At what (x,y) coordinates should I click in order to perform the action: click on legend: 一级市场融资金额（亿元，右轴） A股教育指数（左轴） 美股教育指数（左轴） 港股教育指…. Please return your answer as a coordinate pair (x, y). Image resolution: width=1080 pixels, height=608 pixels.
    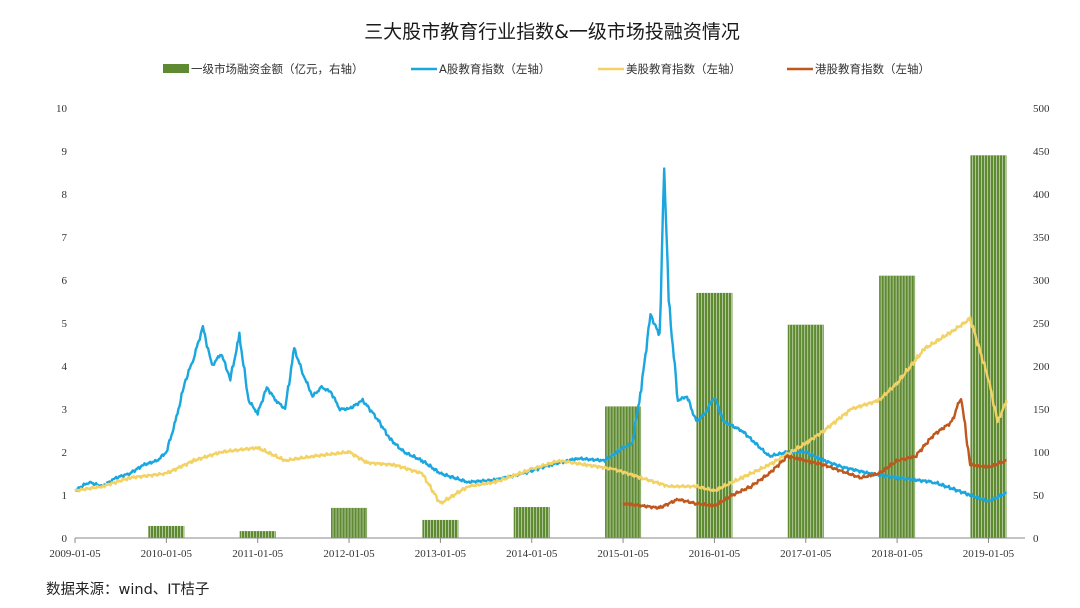
    Looking at the image, I should click on (546, 69).